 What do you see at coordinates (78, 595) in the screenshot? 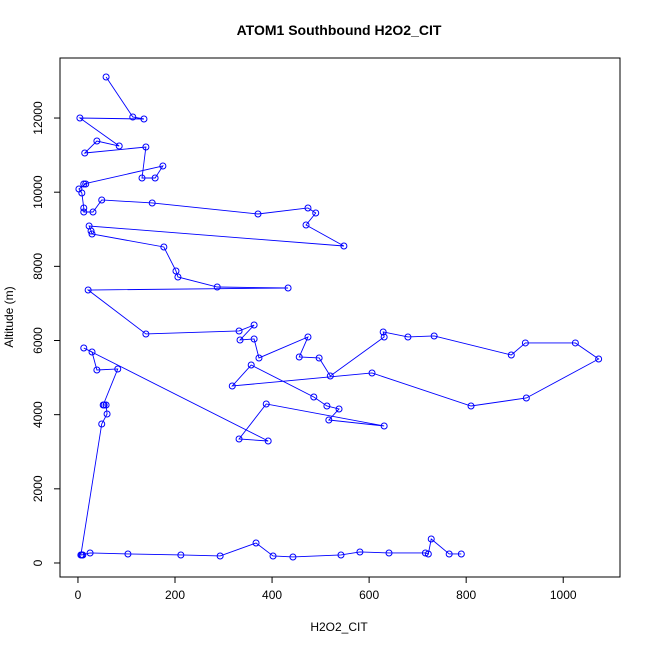
I see `x-tick-label: 0` at bounding box center [78, 595].